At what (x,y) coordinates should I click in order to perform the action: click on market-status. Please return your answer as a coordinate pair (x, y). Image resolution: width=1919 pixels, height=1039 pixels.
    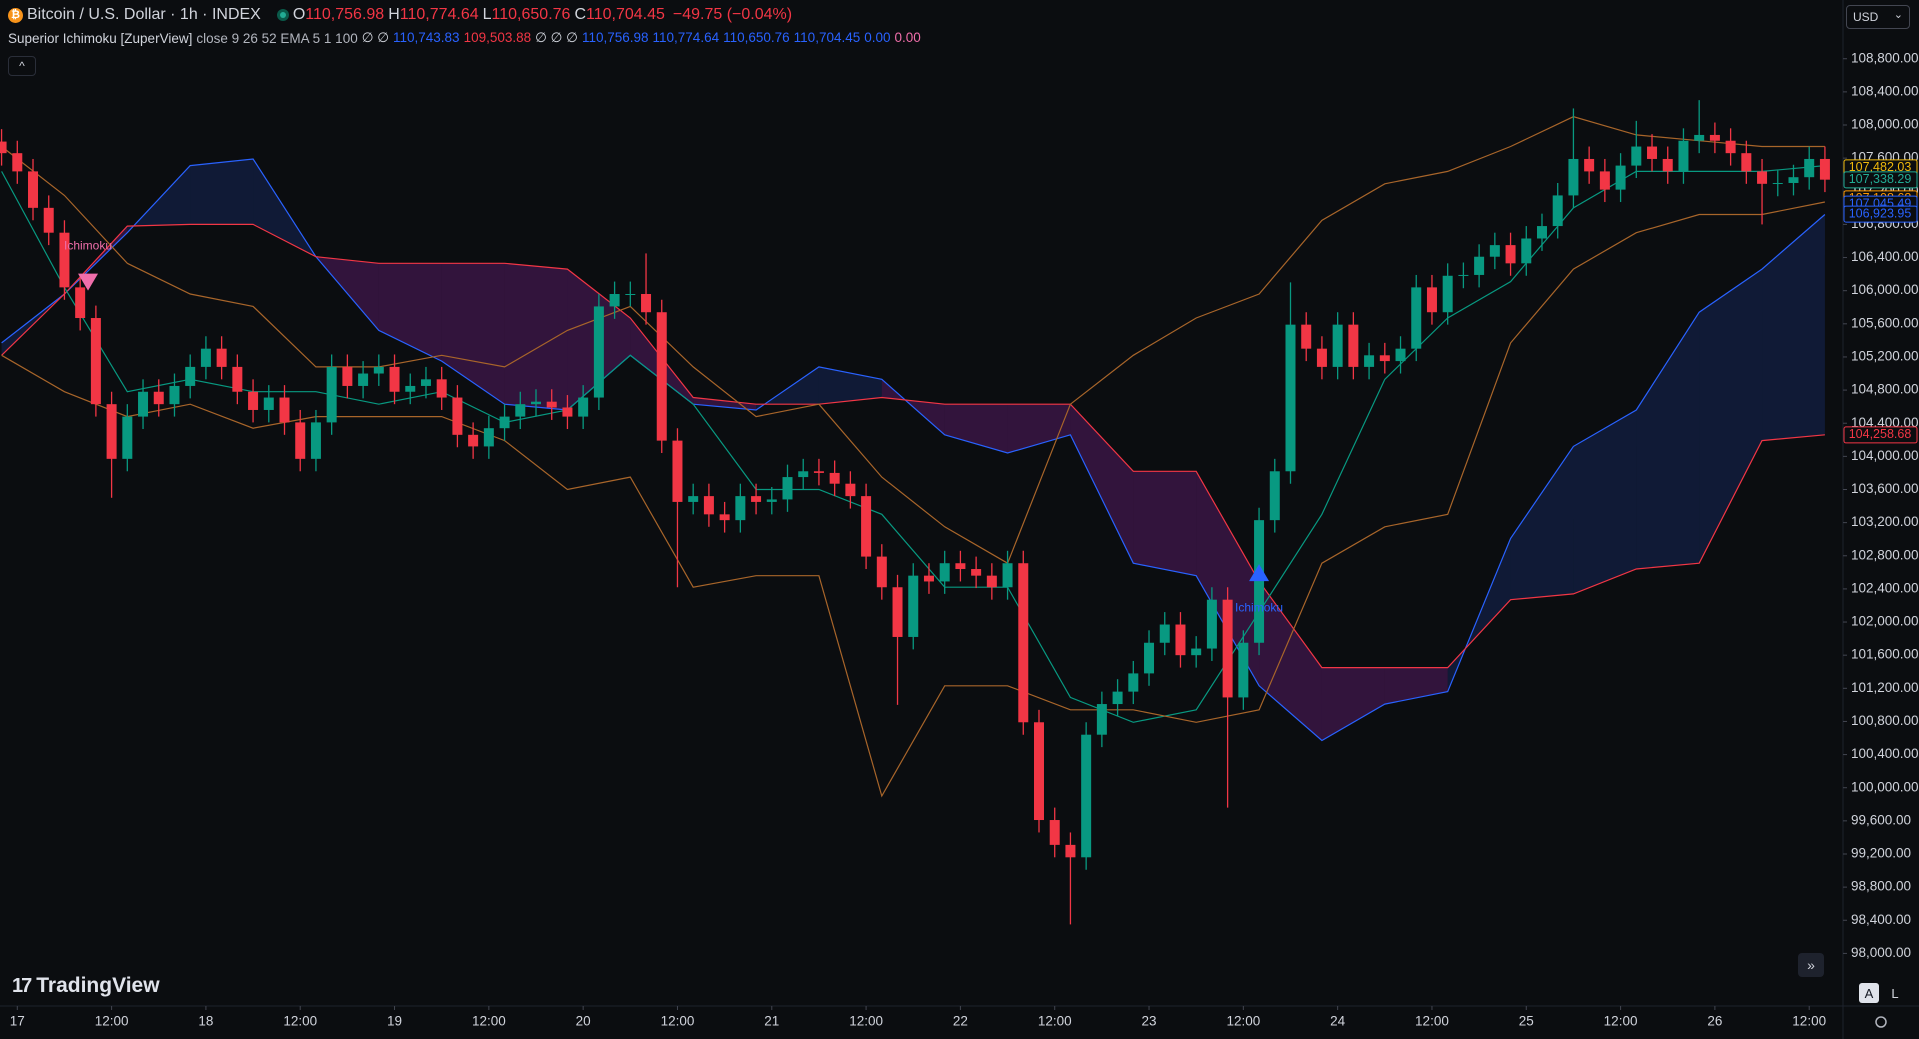
    Looking at the image, I should click on (282, 15).